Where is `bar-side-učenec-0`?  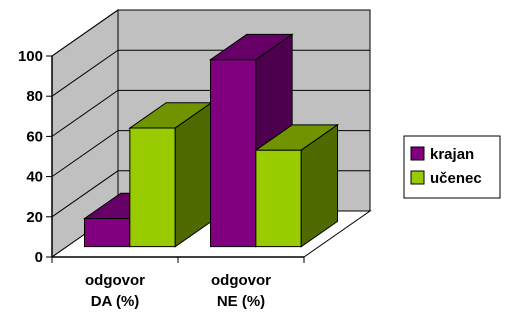
bar-side-učenec-0 is located at coordinates (193, 174).